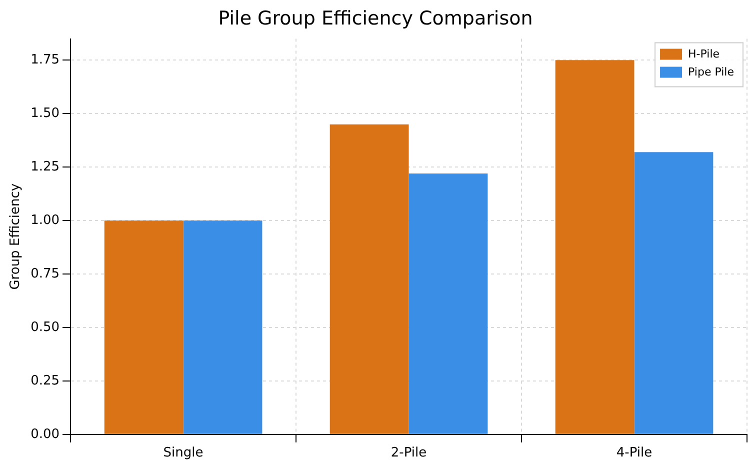  I want to click on y-tick-label: 1.75, so click(45, 60).